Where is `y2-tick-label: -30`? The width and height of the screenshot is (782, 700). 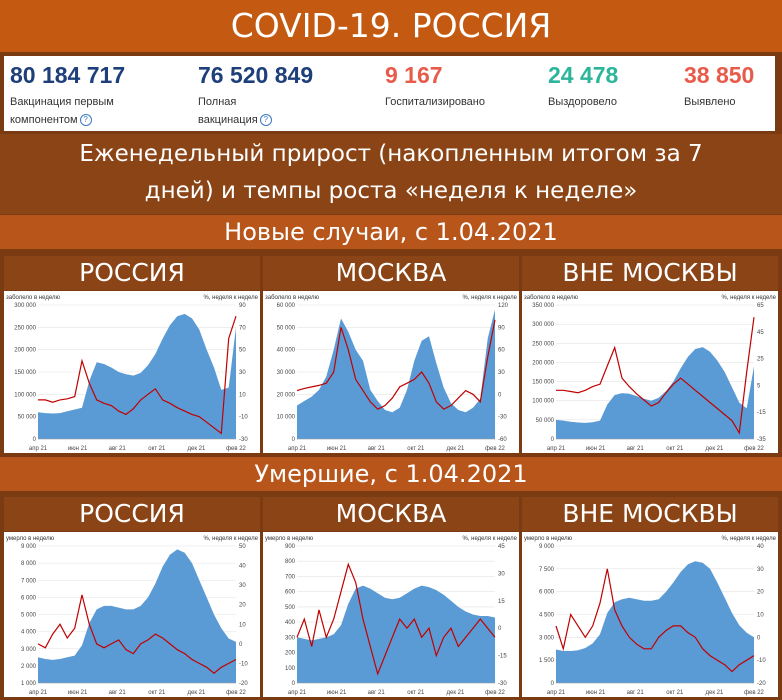 y2-tick-label: -30 is located at coordinates (502, 684).